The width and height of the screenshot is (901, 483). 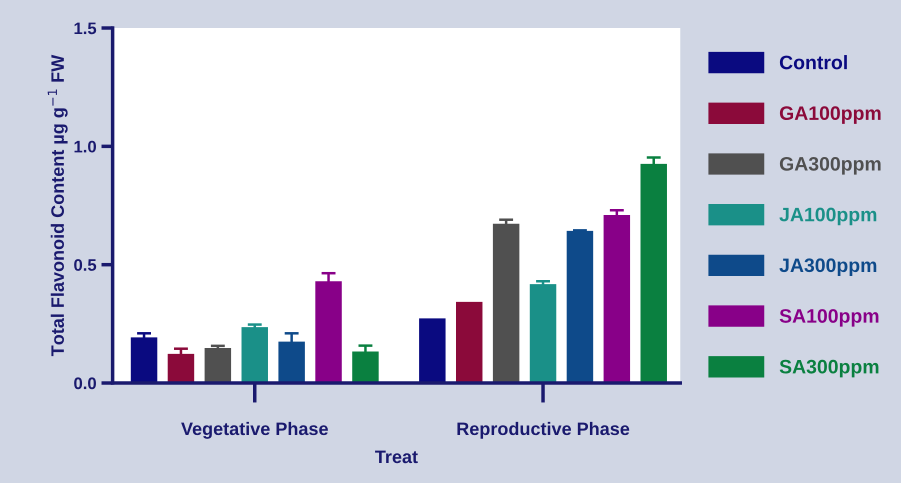 I want to click on x-axis-title: Treat, so click(x=396, y=457).